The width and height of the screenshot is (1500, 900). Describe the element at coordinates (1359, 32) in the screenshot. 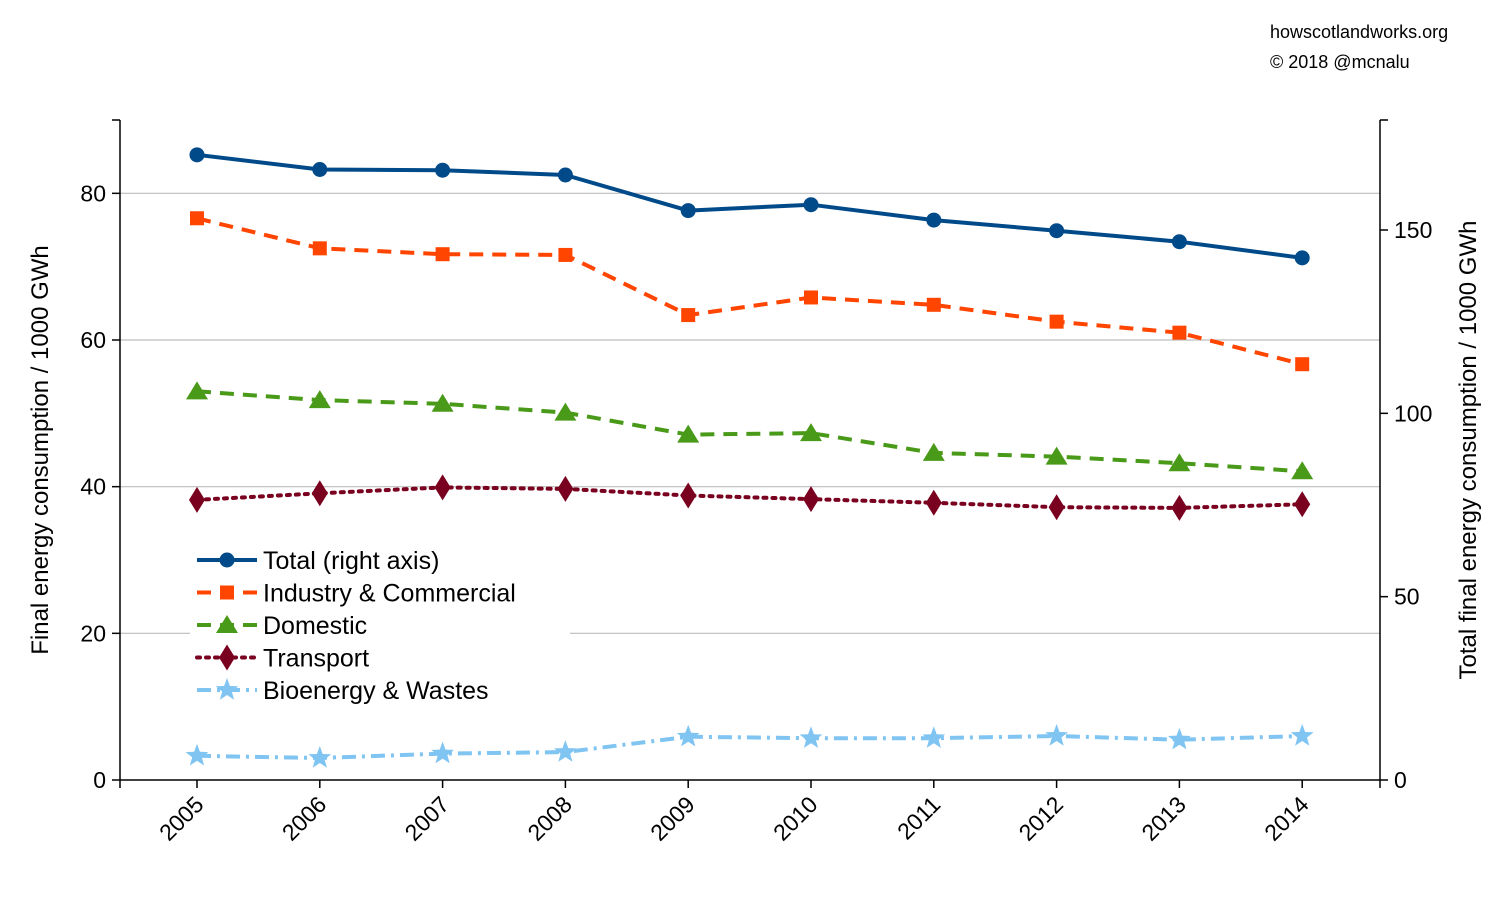

I see `credit-site: howscotlandworks.org` at that location.